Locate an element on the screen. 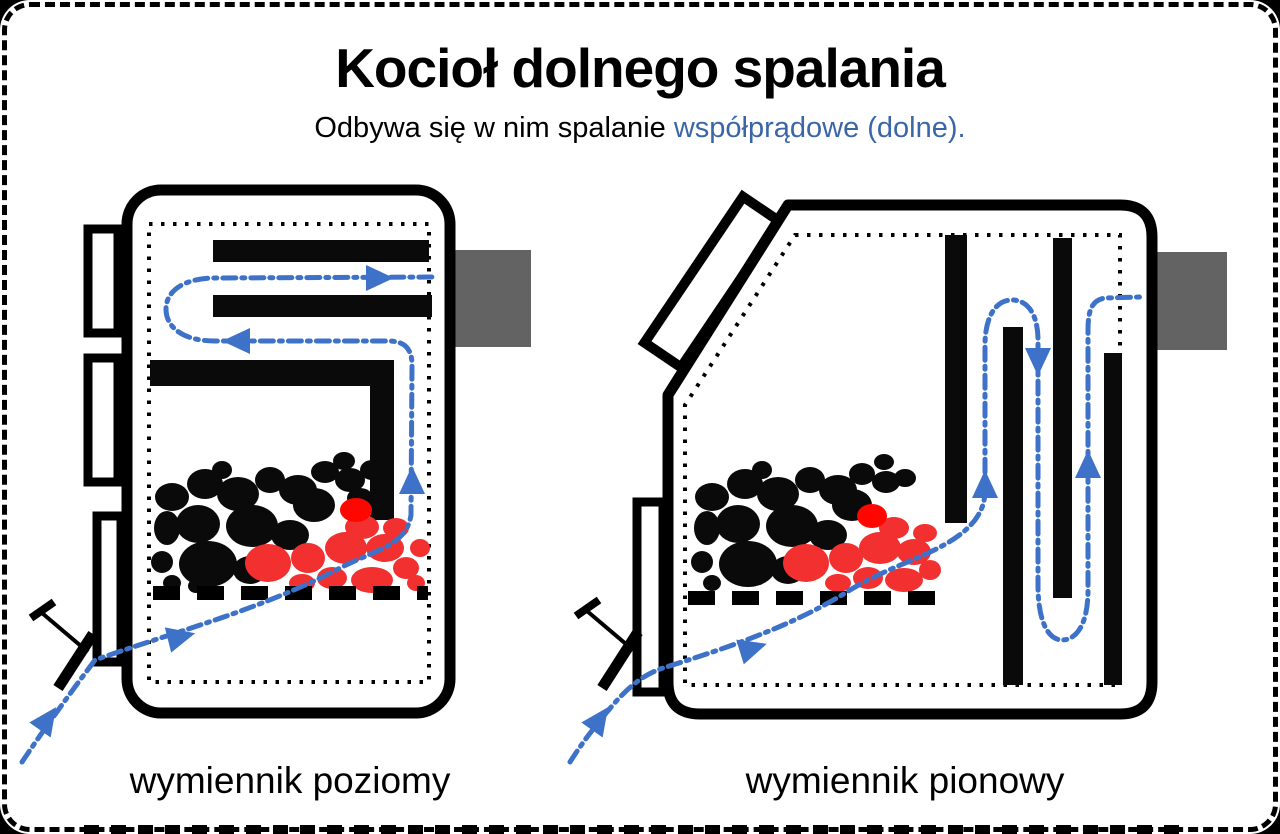 This screenshot has width=1280, height=834. caption-horizontal-exchanger: wymiennik poziomy is located at coordinates (290, 780).